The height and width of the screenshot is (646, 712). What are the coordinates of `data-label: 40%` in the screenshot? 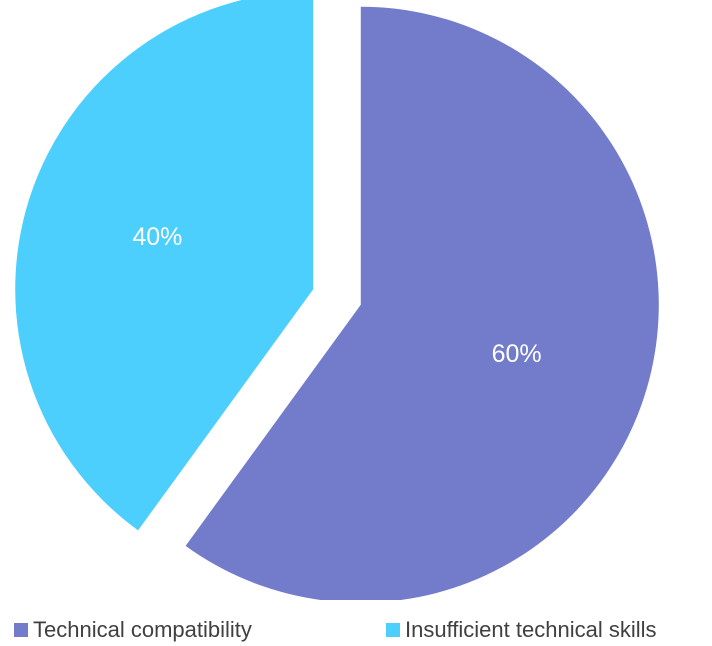 It's located at (157, 237).